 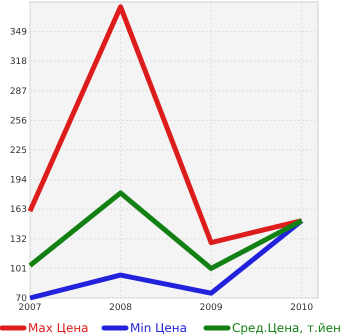 What do you see at coordinates (18, 91) in the screenshot?
I see `y-tick-label: 287` at bounding box center [18, 91].